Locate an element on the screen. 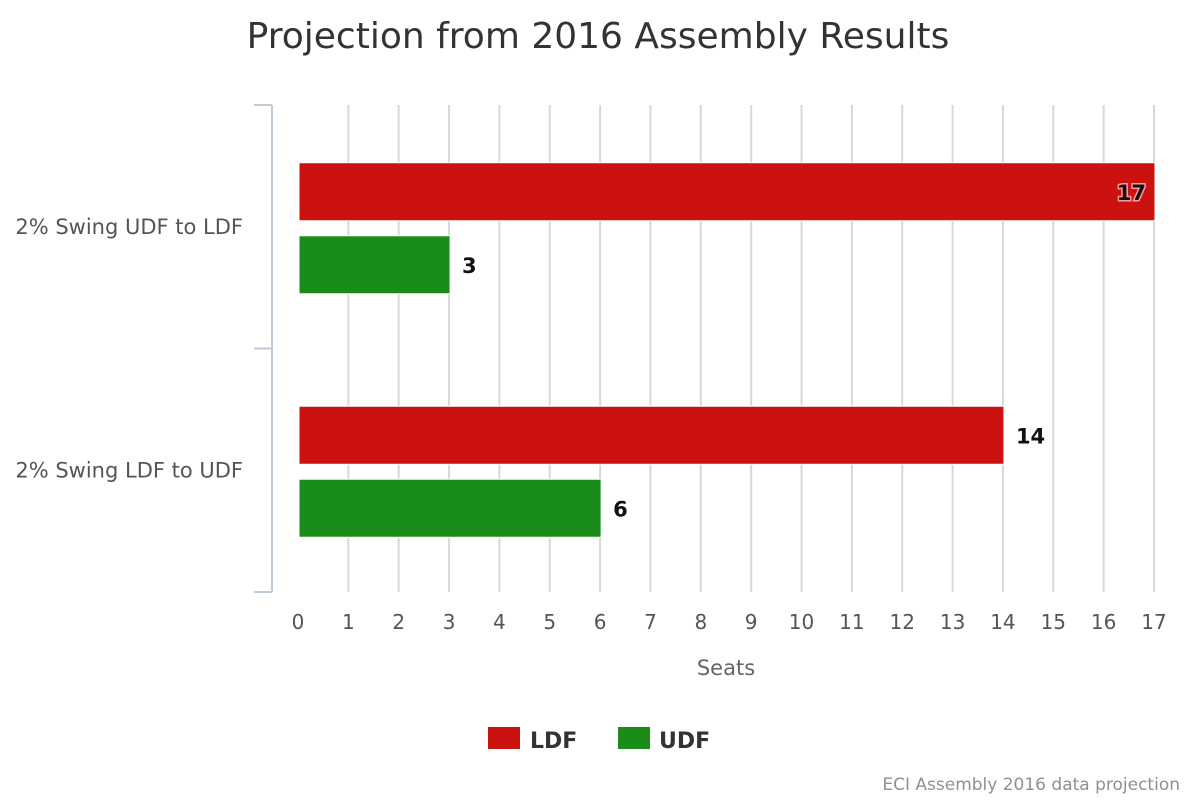 This screenshot has height=804, width=1200. data-label: 3 is located at coordinates (469, 266).